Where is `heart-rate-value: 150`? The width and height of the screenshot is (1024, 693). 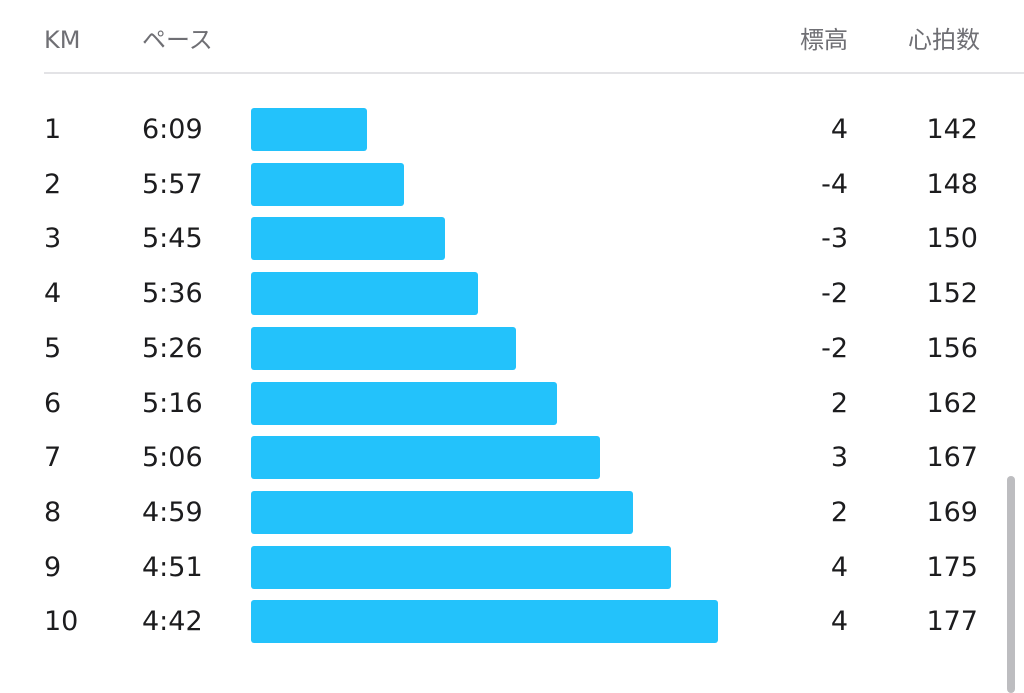 heart-rate-value: 150 is located at coordinates (952, 239).